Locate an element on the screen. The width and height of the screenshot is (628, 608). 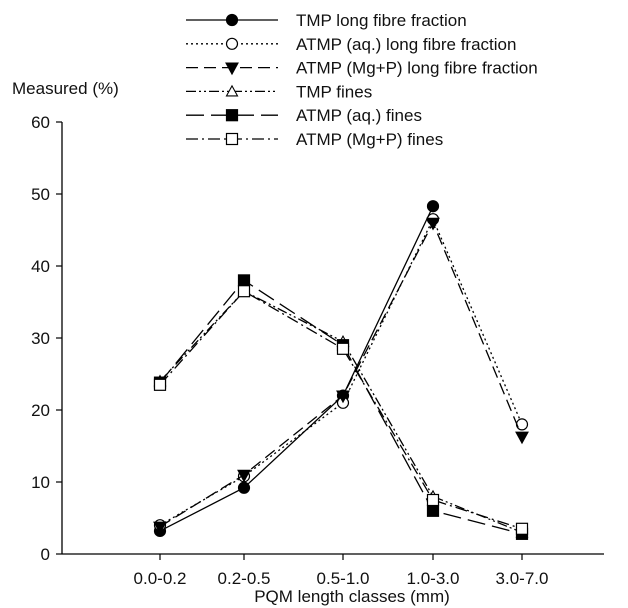
legend-label: ATMP (aq.) fines is located at coordinates (359, 115).